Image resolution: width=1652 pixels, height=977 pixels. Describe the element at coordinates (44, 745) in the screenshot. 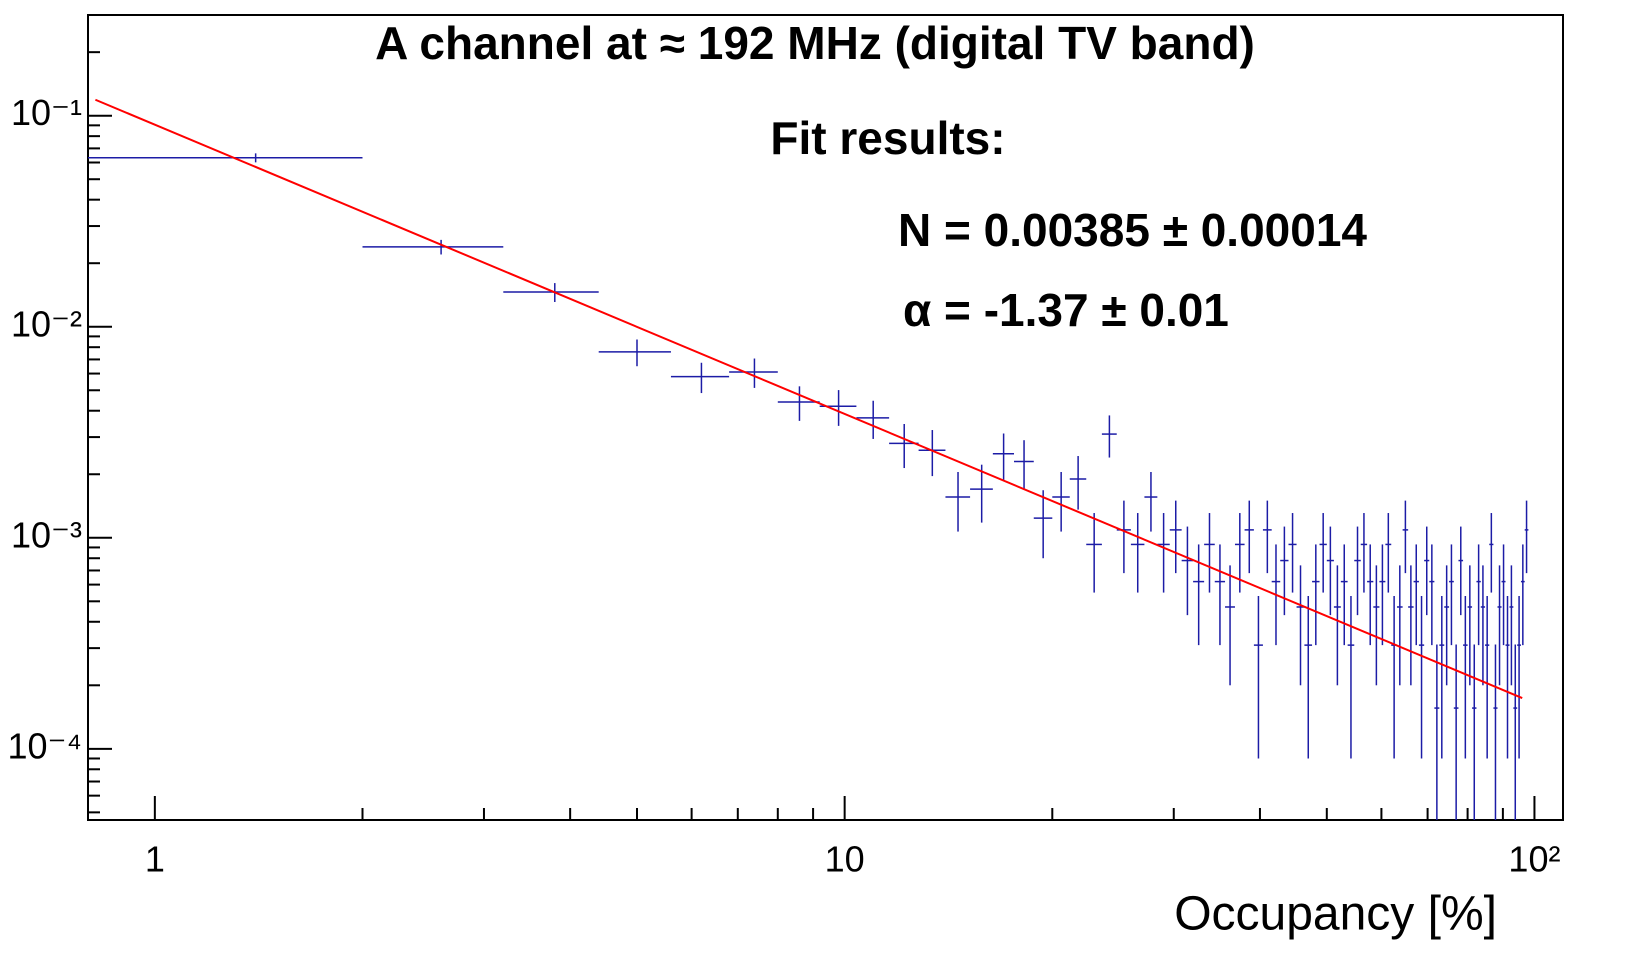

I see `y-tick-label: 10⁻⁴` at that location.